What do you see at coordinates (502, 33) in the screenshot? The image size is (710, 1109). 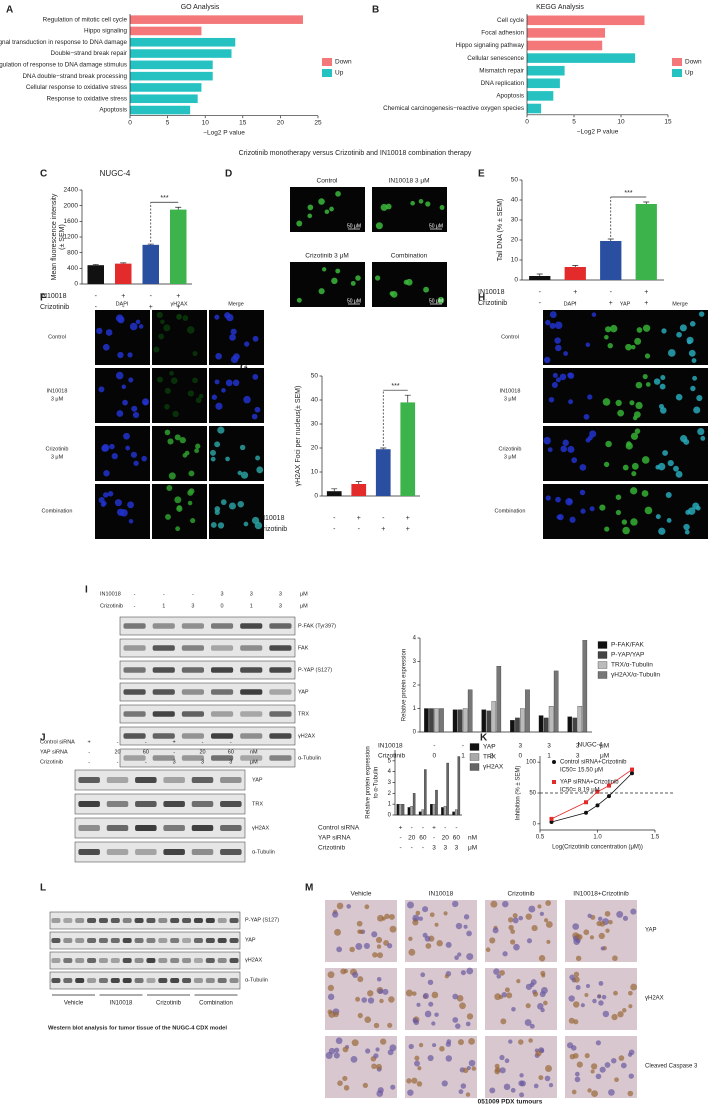 I see `category-label: Focal adhesion` at bounding box center [502, 33].